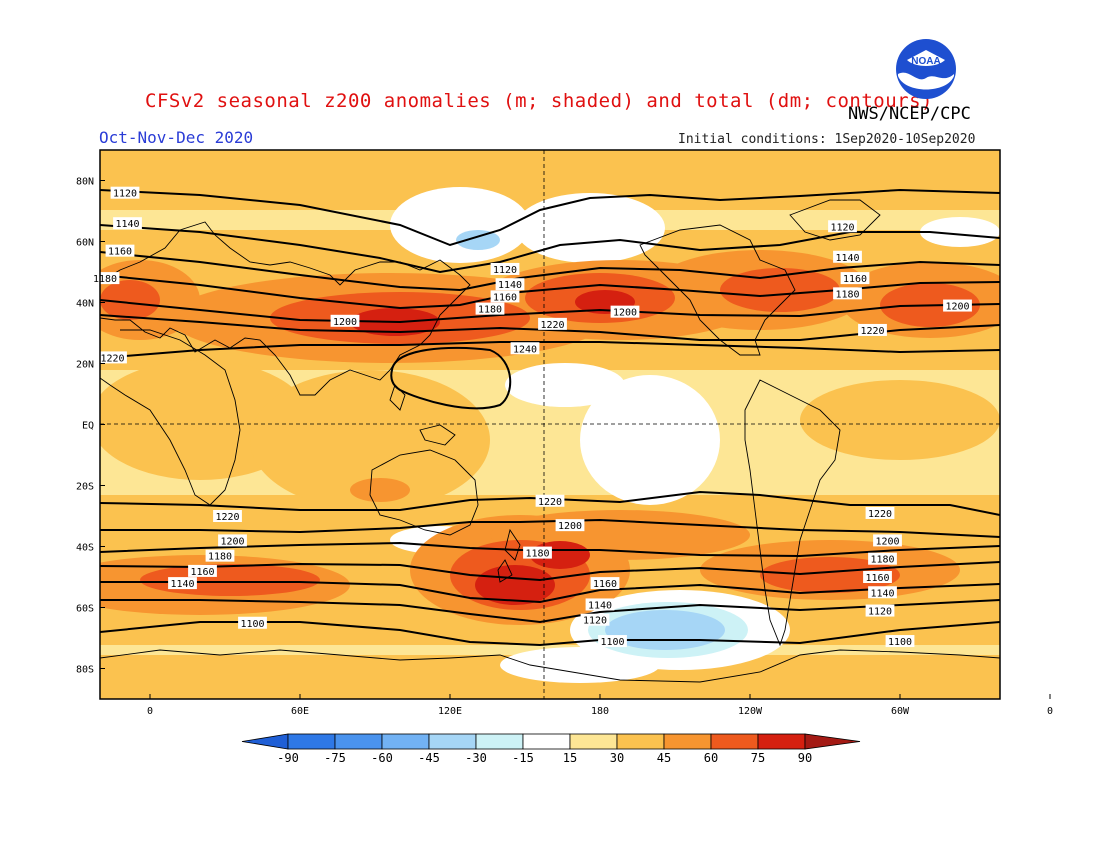 The image size is (1100, 850). What do you see at coordinates (600, 711) in the screenshot?
I see `lon-label: 180` at bounding box center [600, 711].